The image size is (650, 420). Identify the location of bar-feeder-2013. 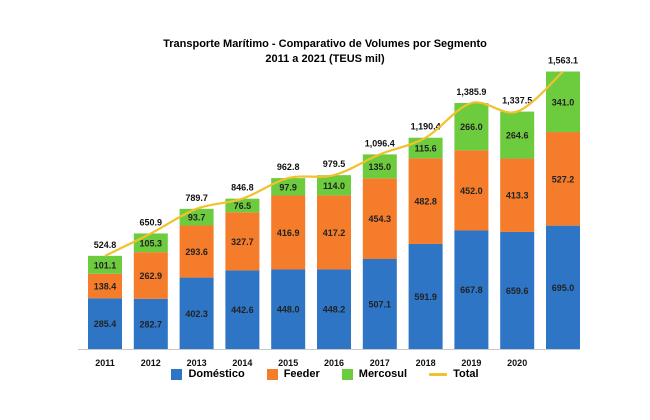
(196, 251).